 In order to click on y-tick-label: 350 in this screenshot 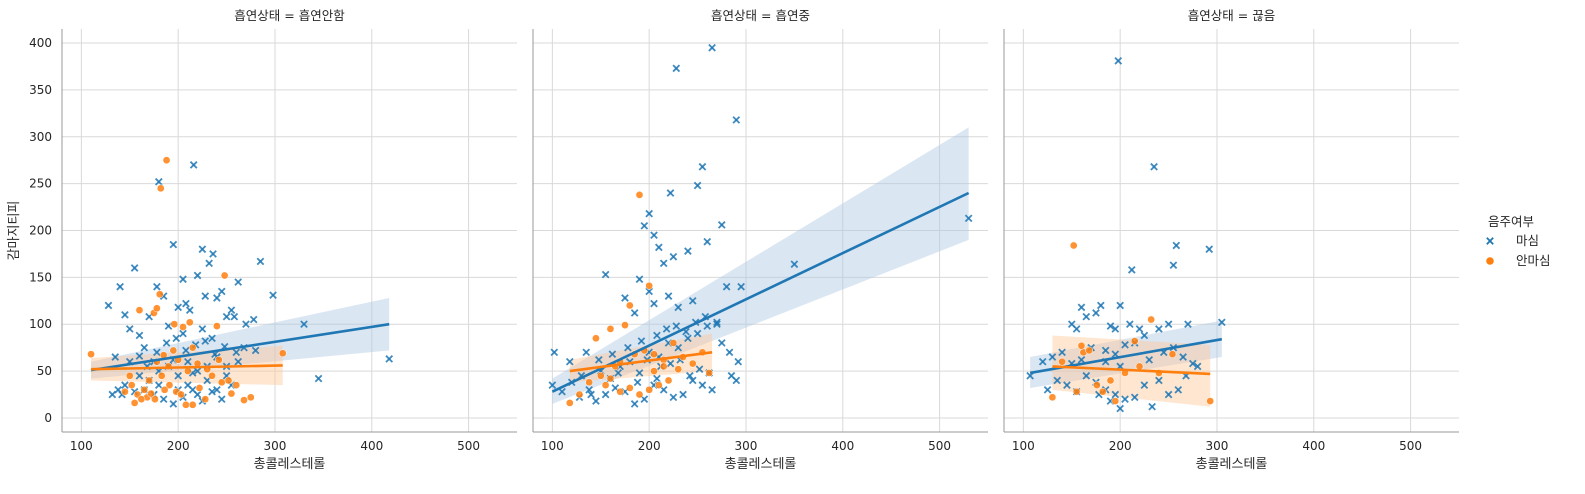, I will do `click(40, 90)`.